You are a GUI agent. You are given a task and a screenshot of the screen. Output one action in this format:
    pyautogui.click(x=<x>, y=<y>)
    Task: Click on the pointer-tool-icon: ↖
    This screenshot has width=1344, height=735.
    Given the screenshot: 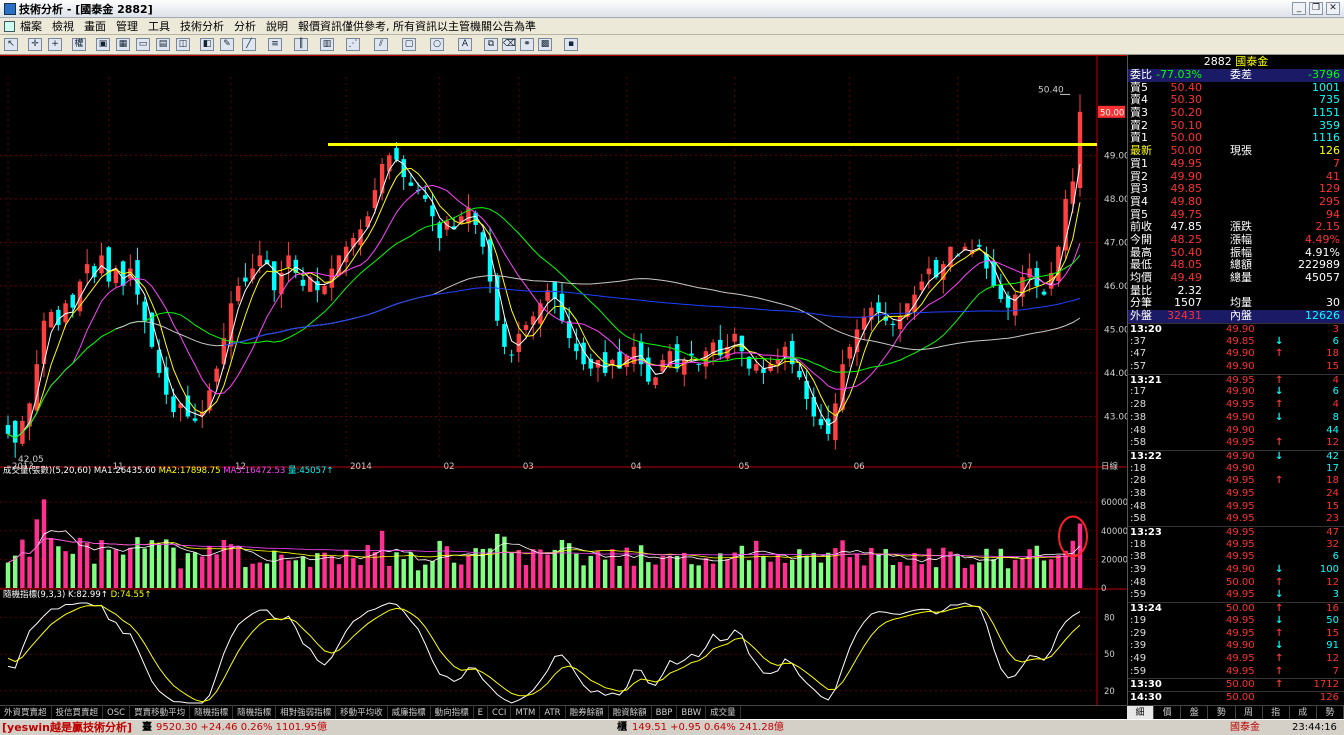 What is the action you would take?
    pyautogui.click(x=11, y=44)
    